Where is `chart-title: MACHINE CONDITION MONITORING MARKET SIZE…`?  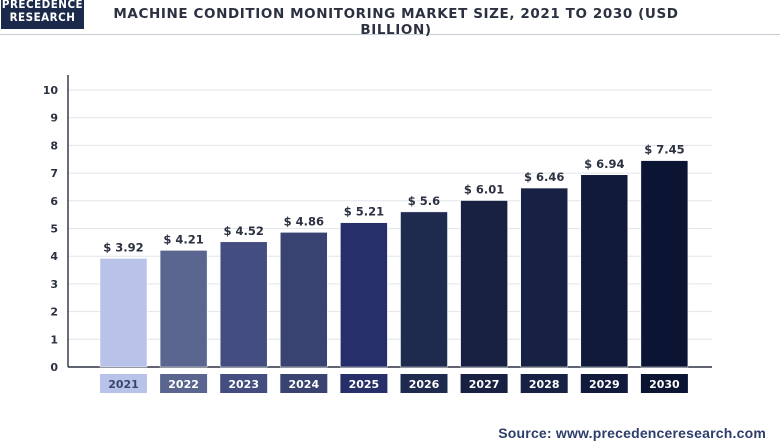
chart-title: MACHINE CONDITION MONITORING MARKET SIZE… is located at coordinates (396, 22).